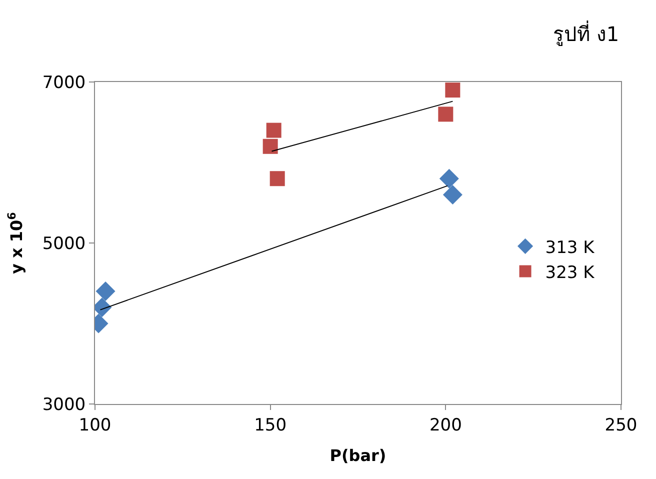  I want to click on y-tick-label: 7000, so click(64, 82).